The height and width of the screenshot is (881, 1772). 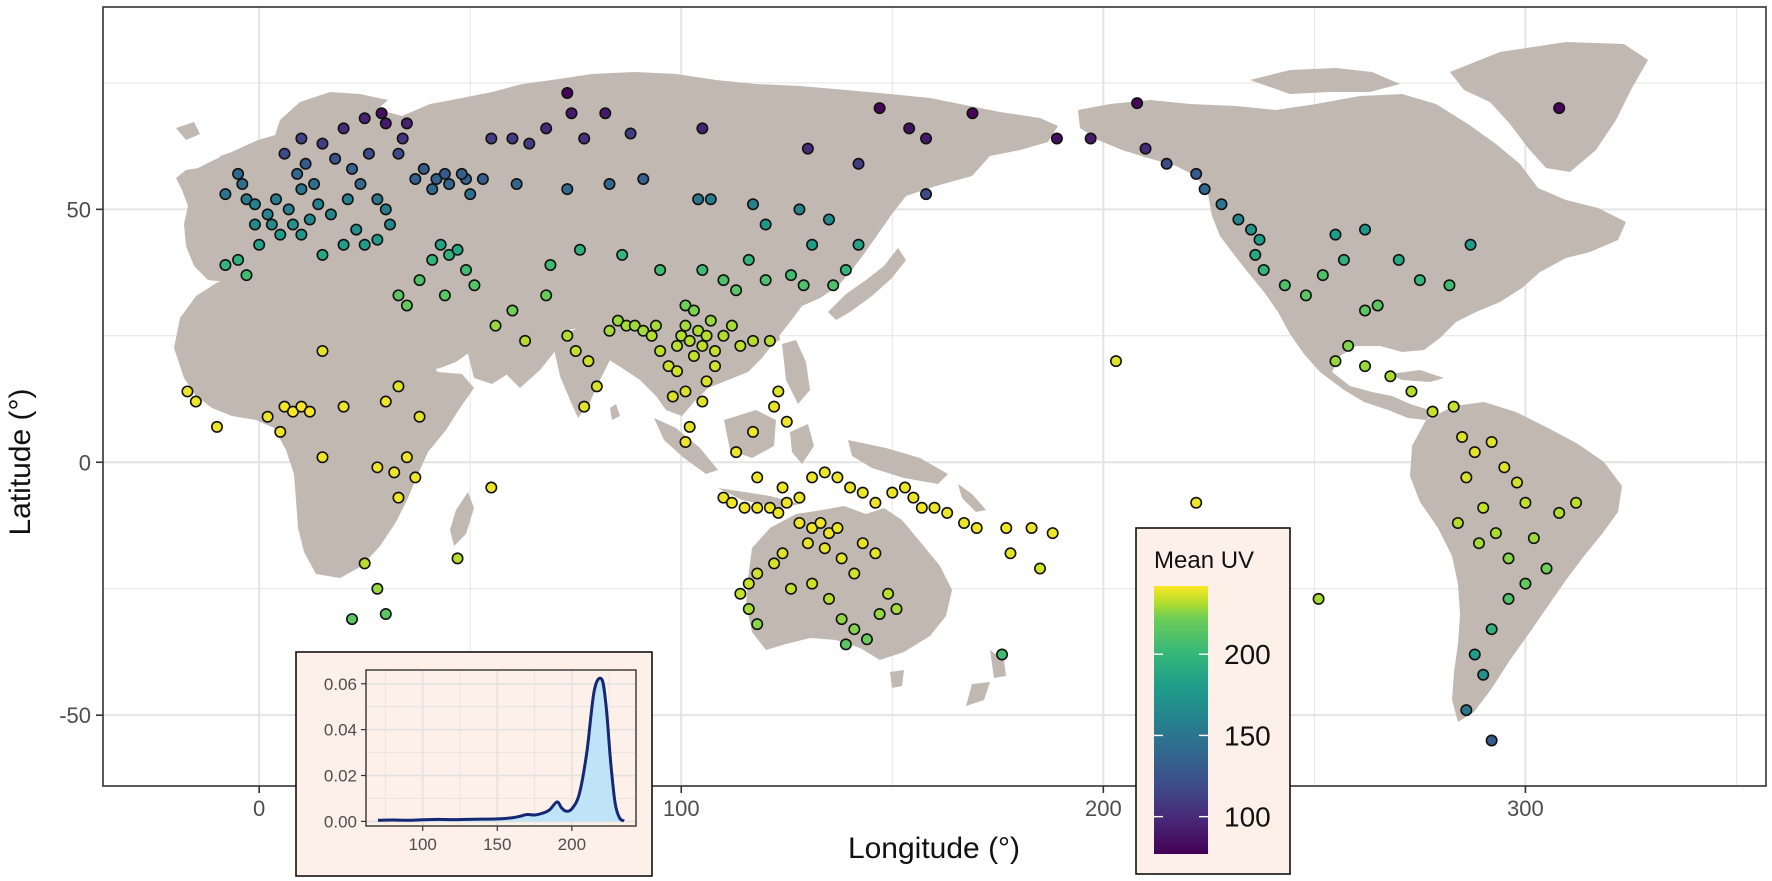 I want to click on scandinavia-landmass, so click(x=328, y=131).